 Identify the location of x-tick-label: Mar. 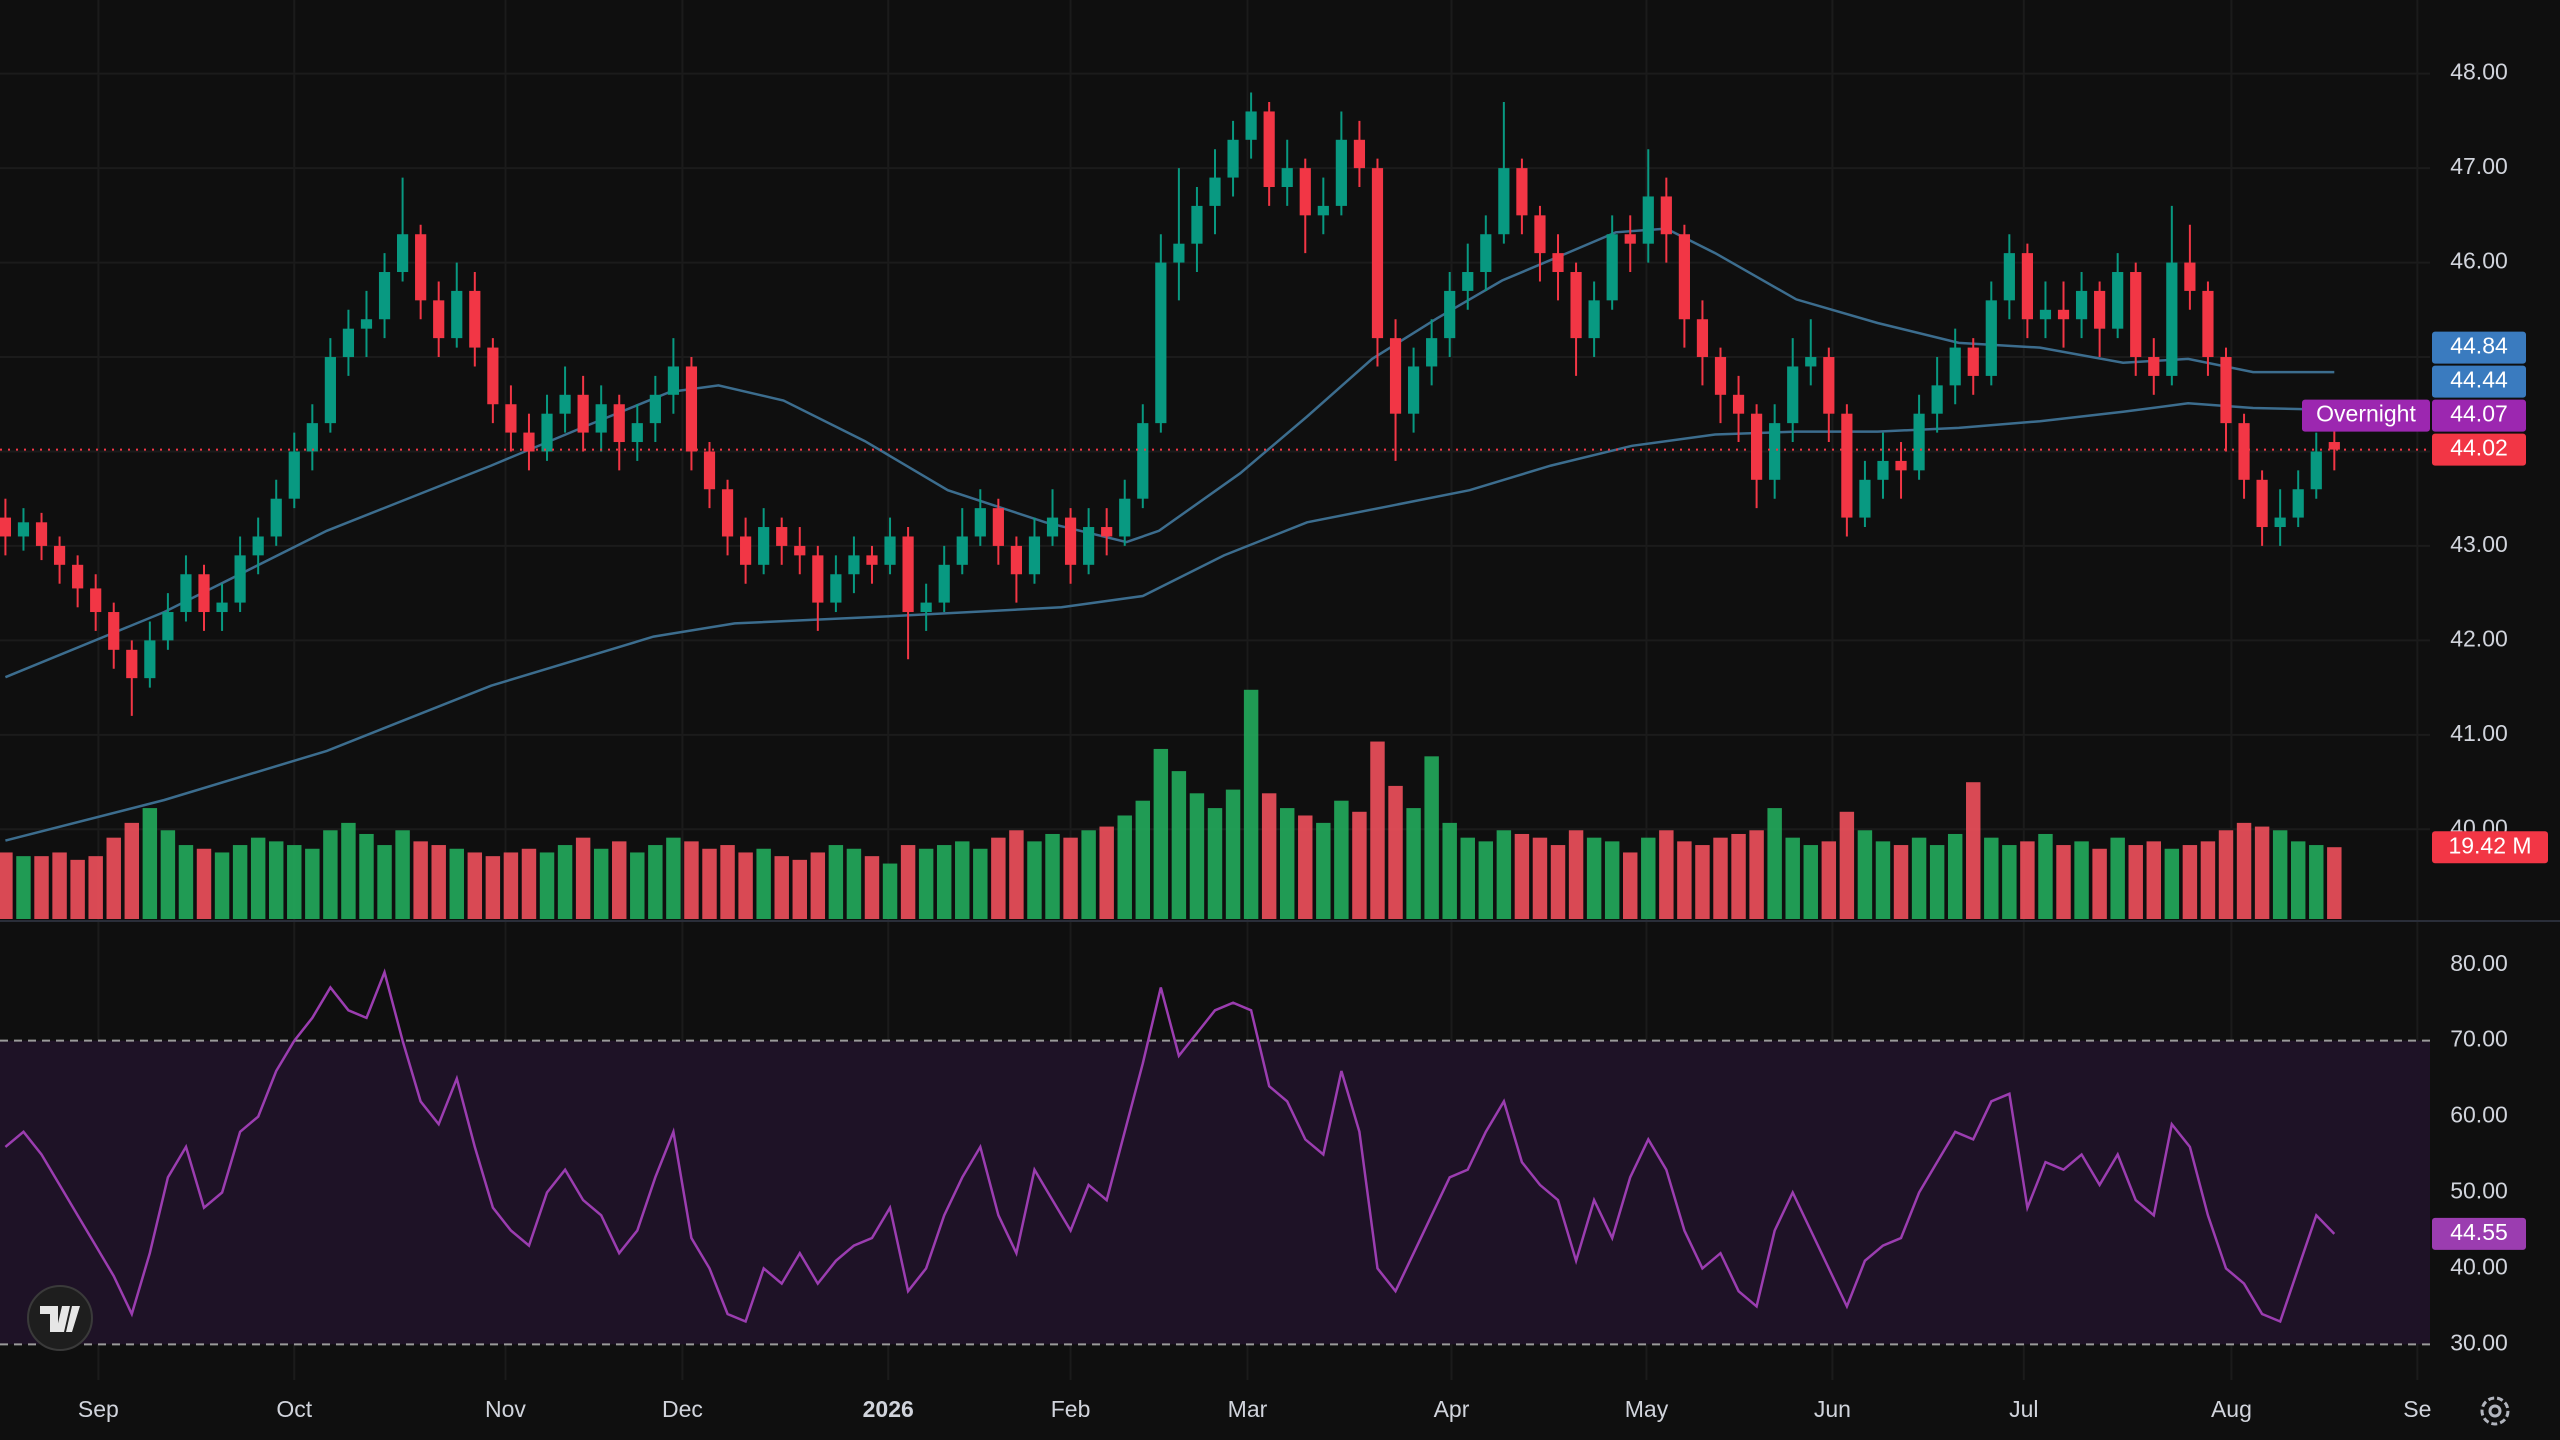
(1248, 1409).